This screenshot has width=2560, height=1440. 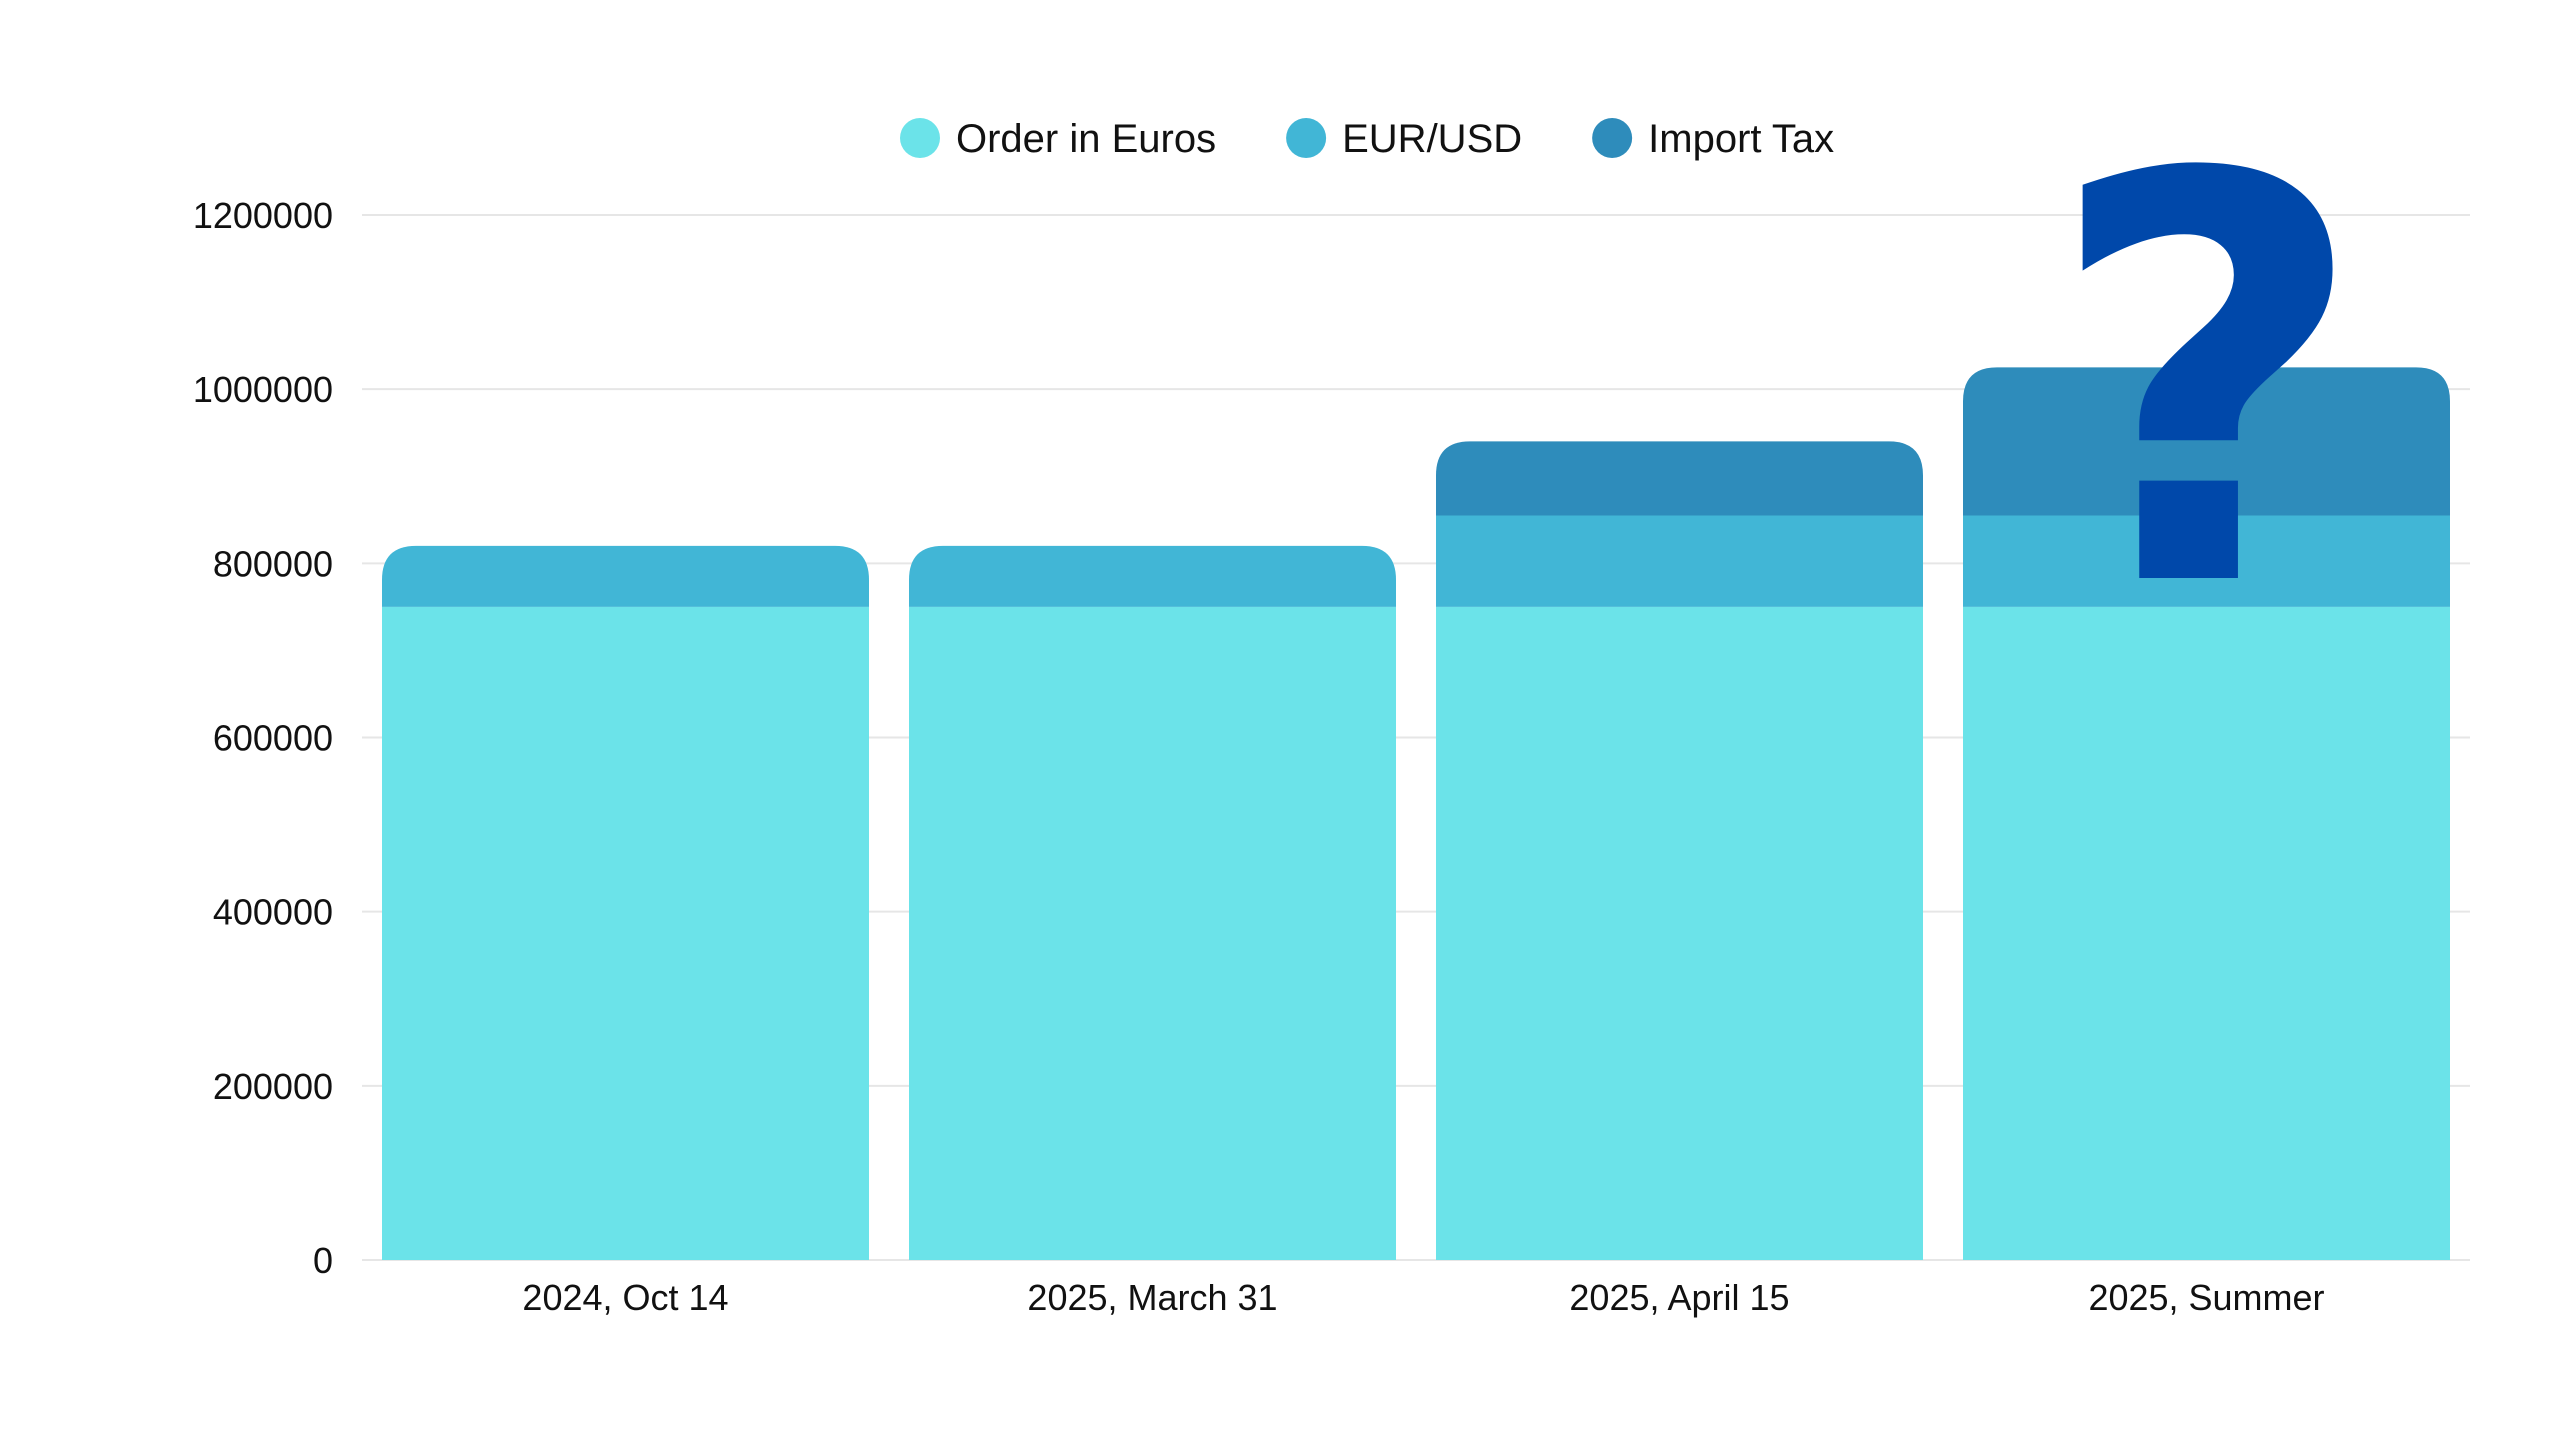 I want to click on legend-item: EUR/USD, so click(x=1404, y=139).